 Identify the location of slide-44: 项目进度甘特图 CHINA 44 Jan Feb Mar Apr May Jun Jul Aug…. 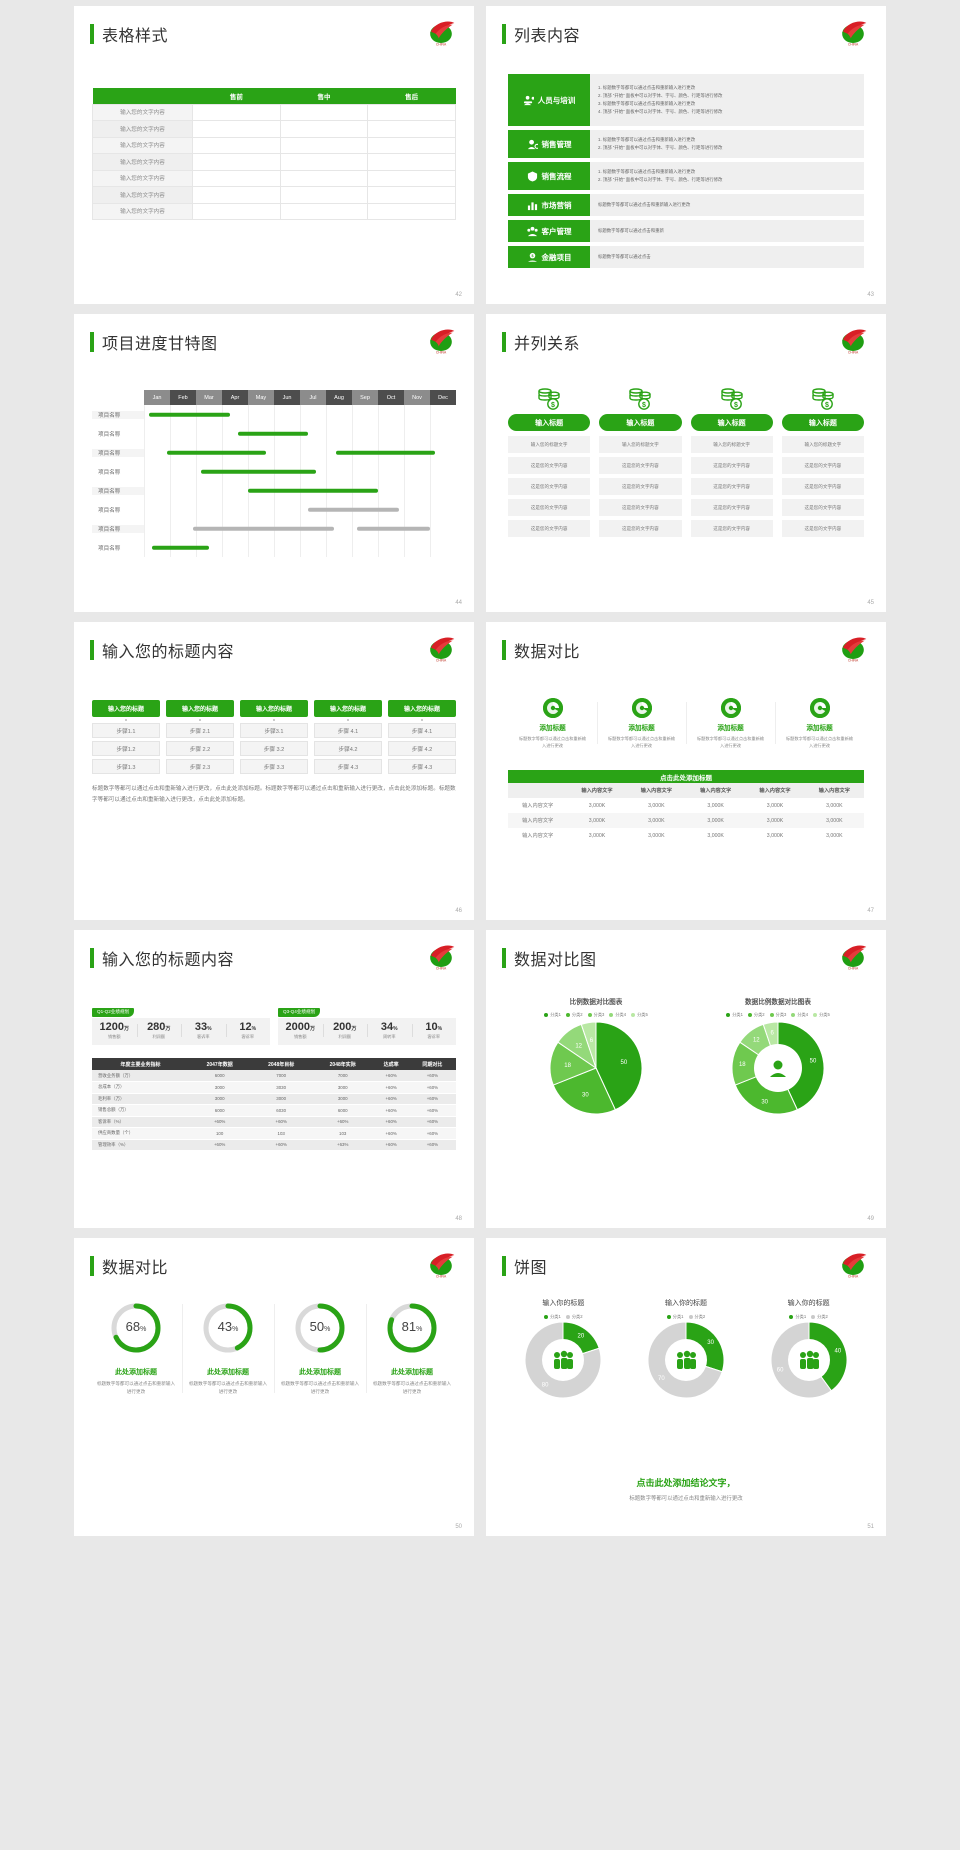
(274, 463).